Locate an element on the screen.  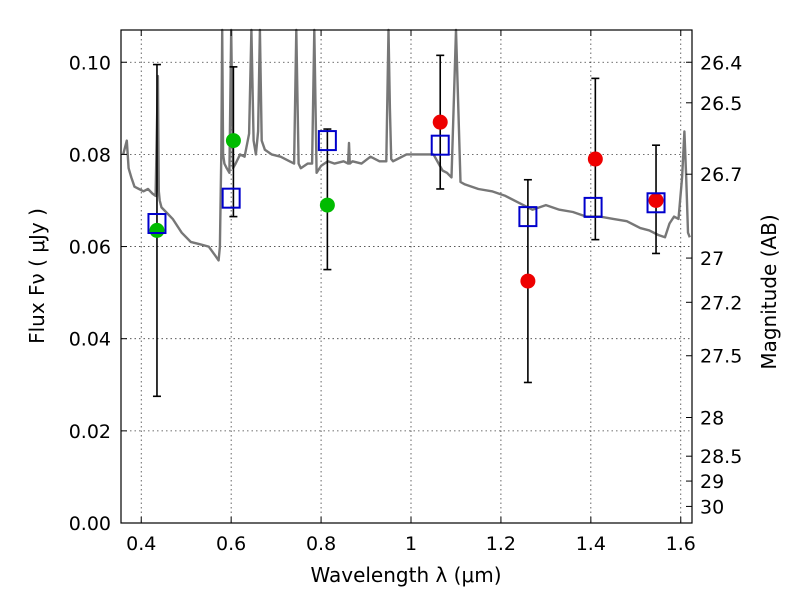
right-tick-label: 30 is located at coordinates (712, 507).